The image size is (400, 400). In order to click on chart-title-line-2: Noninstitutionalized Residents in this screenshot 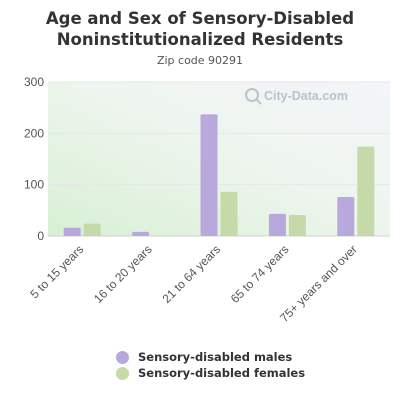, I will do `click(200, 39)`.